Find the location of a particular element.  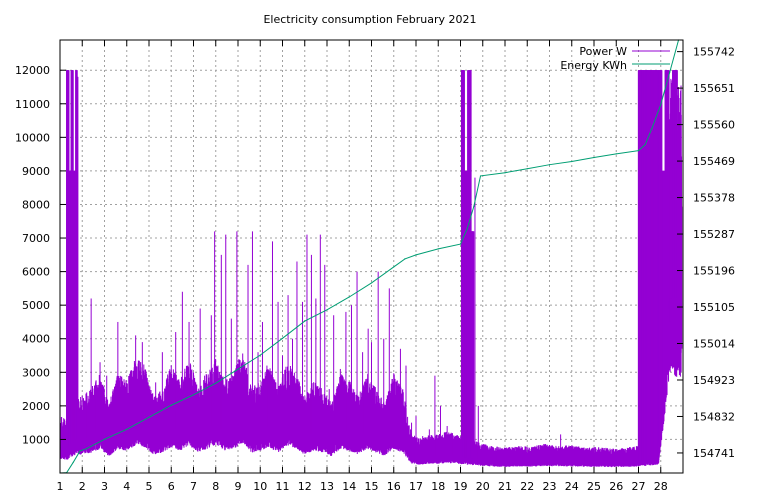

x-tick-label: 22 is located at coordinates (527, 486).